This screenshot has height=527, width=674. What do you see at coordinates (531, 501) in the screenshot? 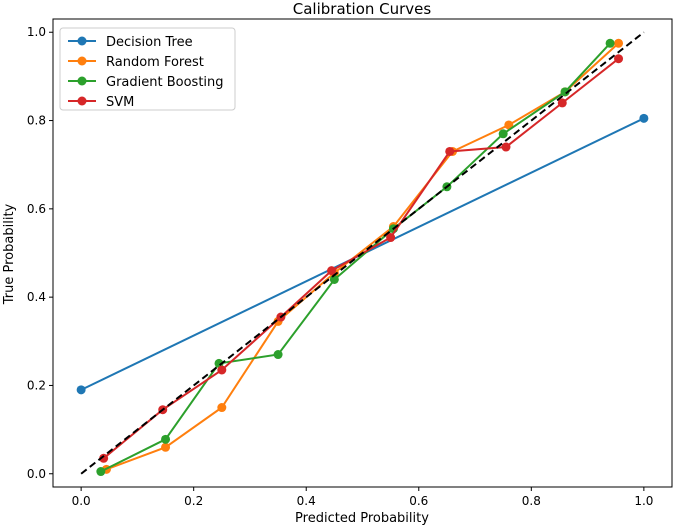
I see `x-tick-label: 0.8` at bounding box center [531, 501].